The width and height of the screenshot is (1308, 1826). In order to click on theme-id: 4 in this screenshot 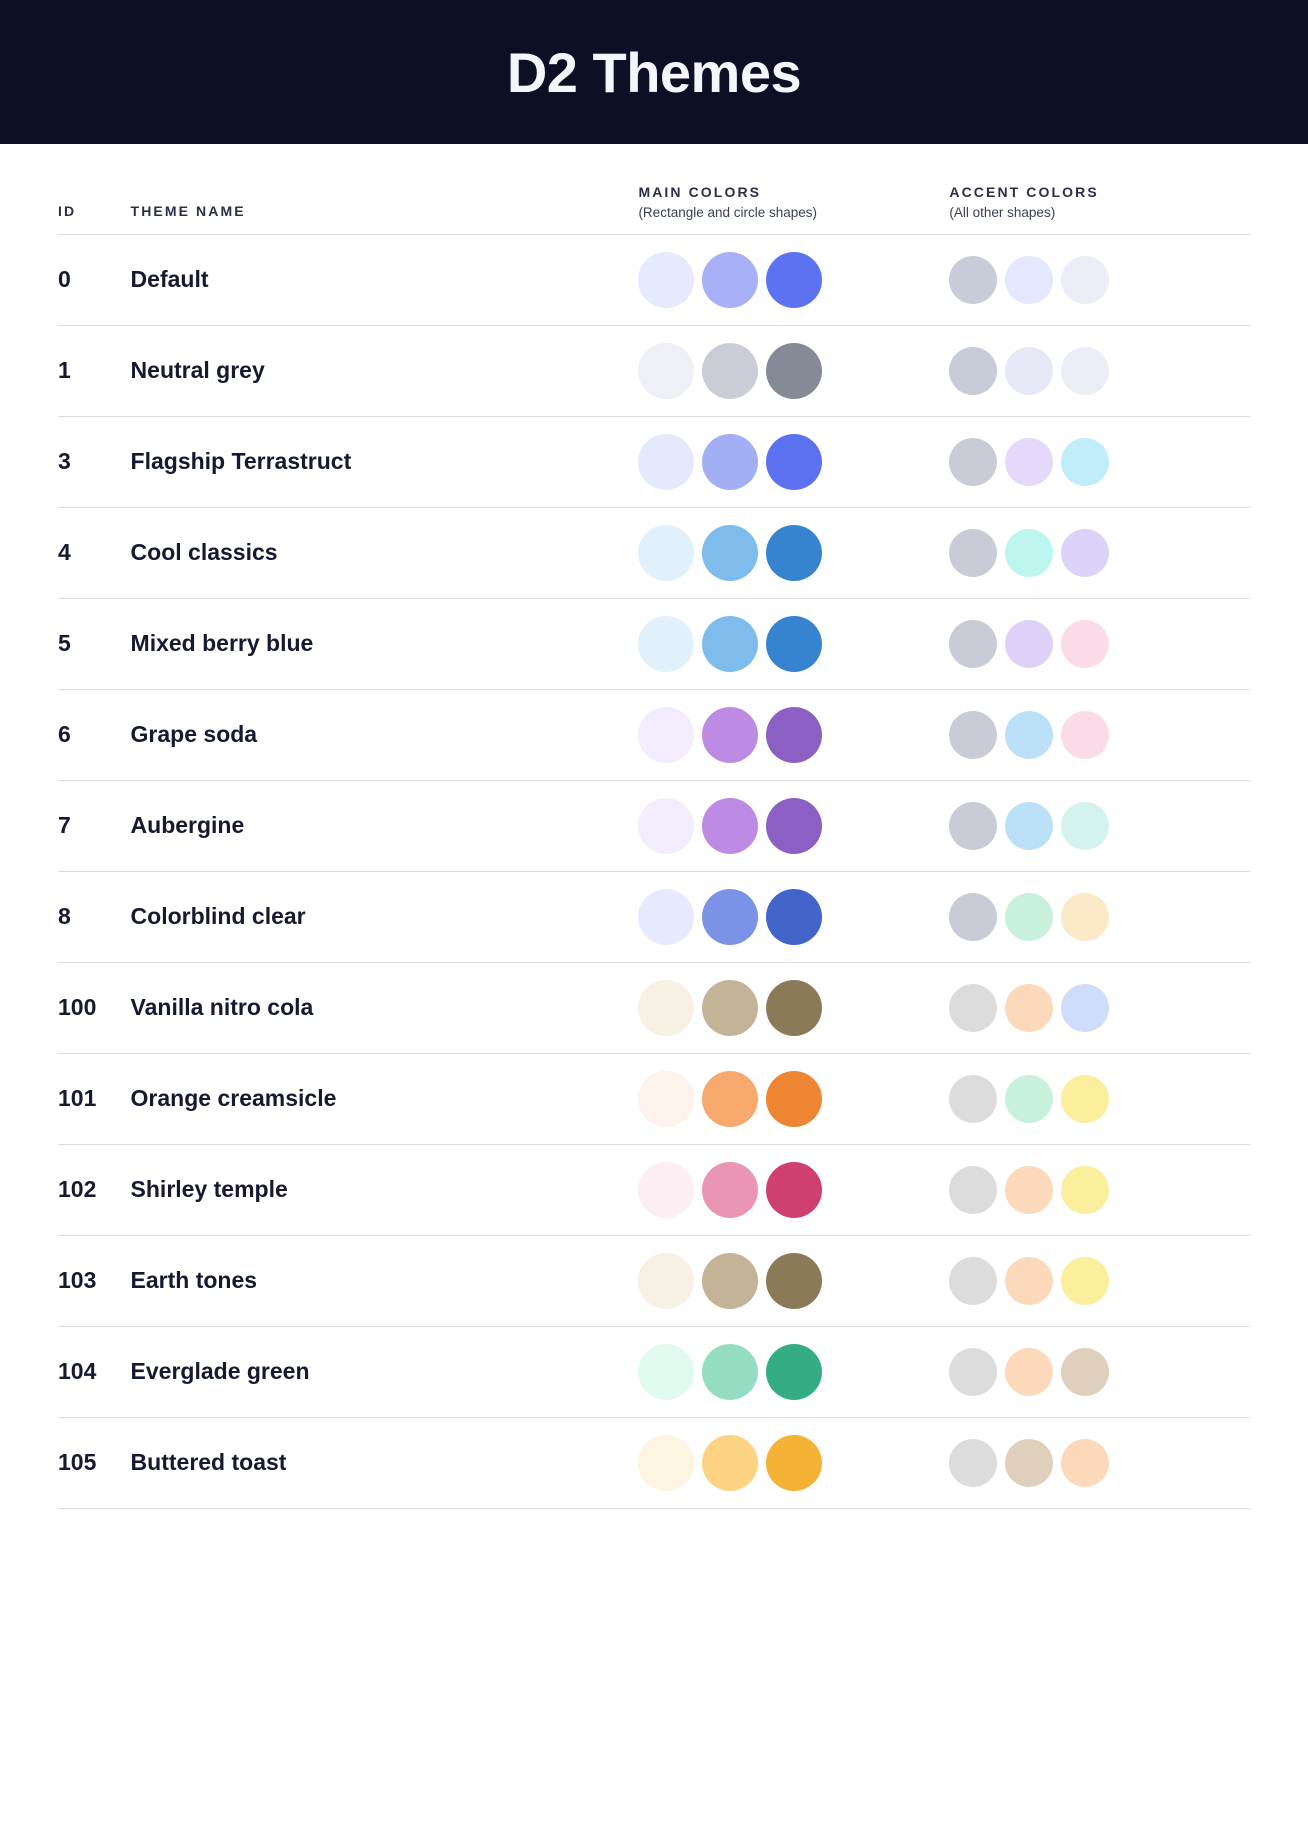, I will do `click(64, 552)`.